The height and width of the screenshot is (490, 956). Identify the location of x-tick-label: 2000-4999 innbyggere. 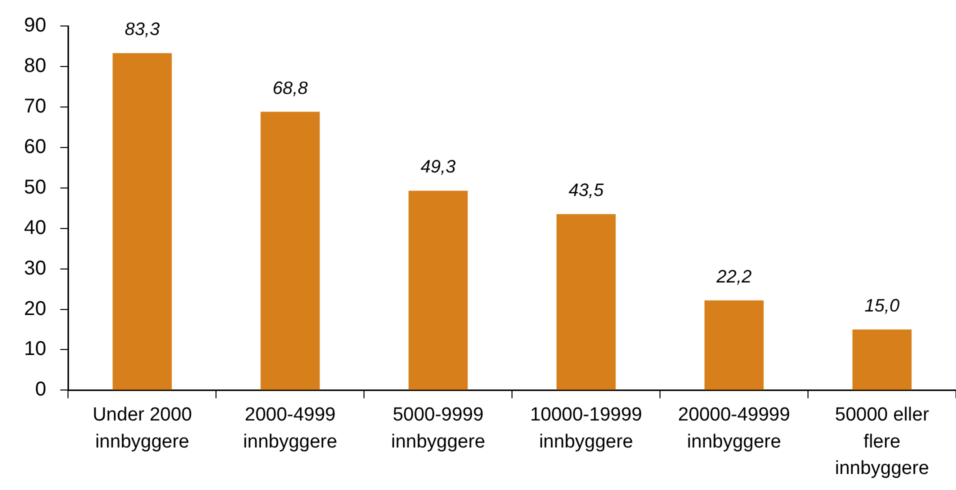
(290, 428).